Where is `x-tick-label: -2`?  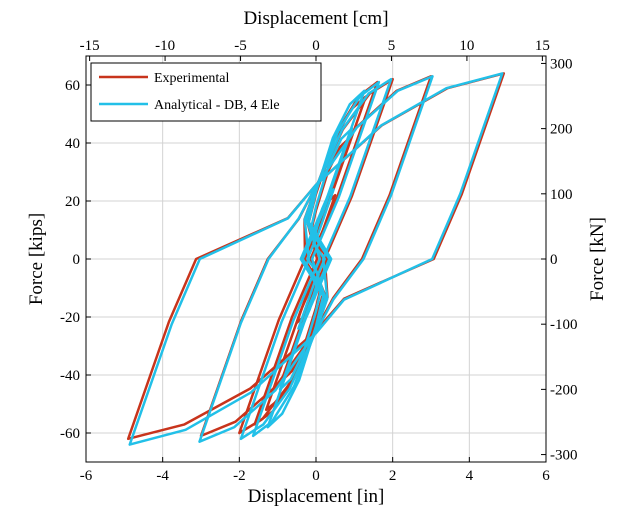
x-tick-label: -2 is located at coordinates (239, 476).